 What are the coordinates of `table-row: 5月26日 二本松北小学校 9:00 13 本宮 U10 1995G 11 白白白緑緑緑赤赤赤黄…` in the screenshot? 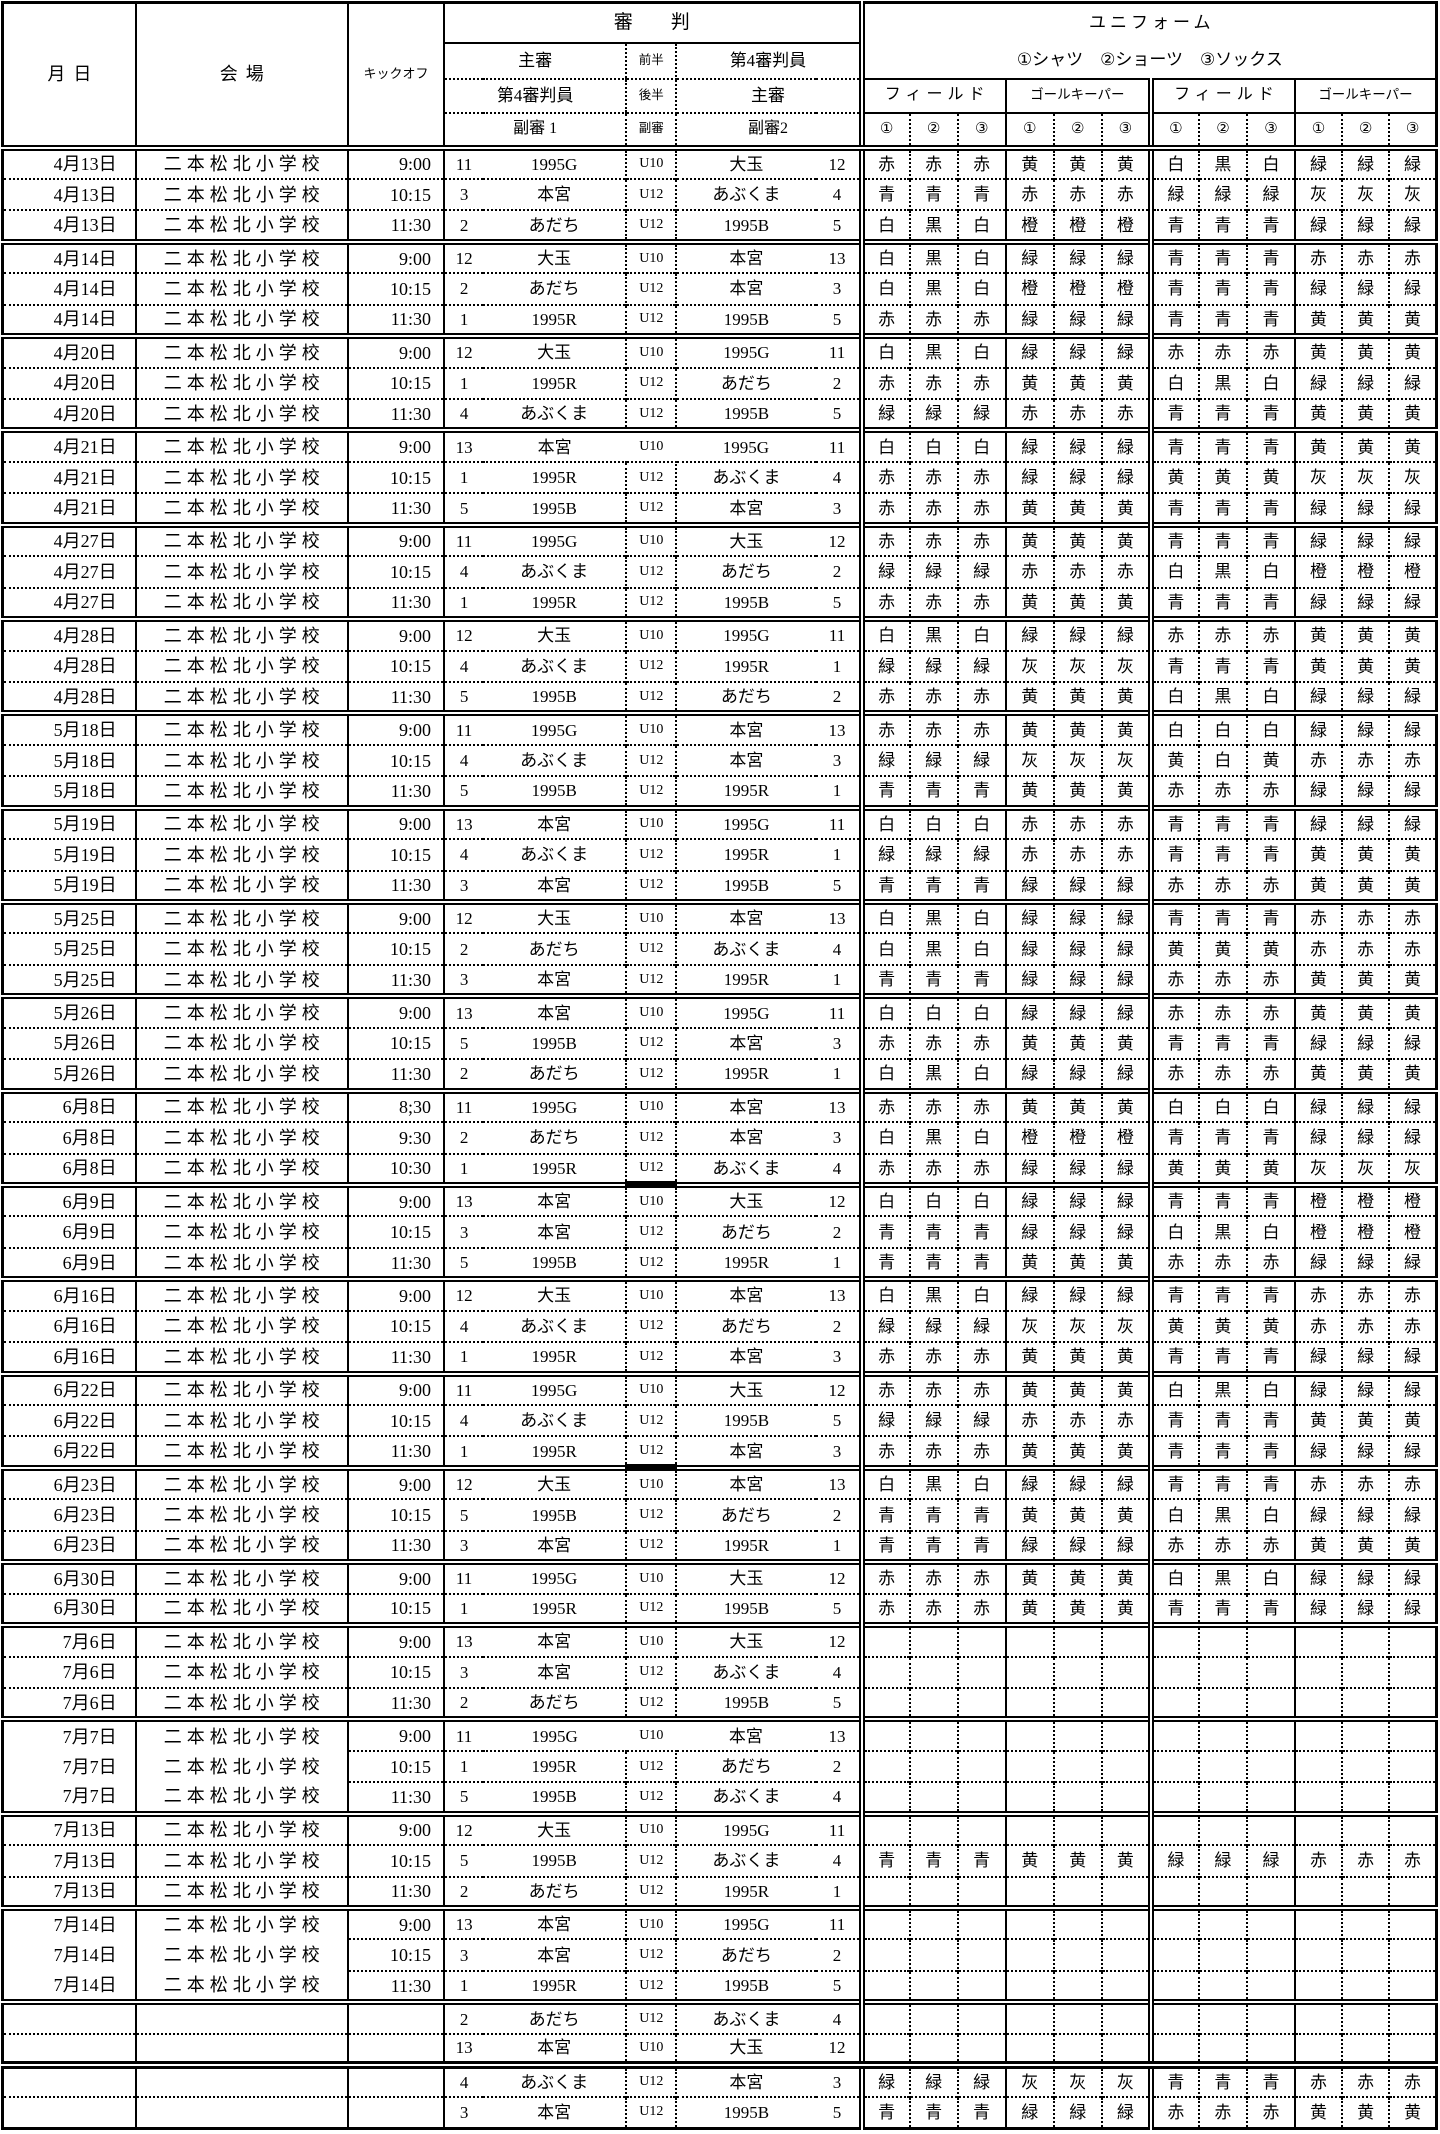 It's located at (719, 1010).